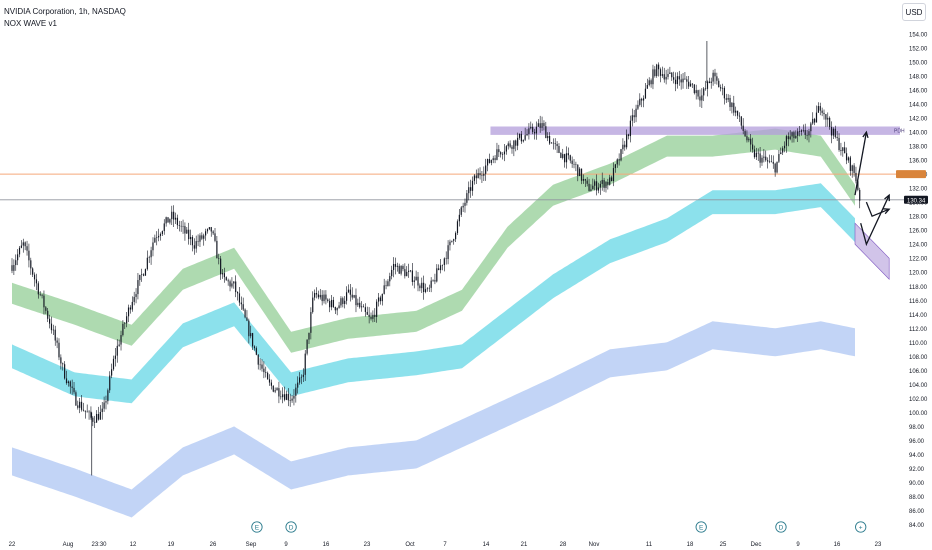 The image size is (932, 550). I want to click on price-tick-label: 114.00, so click(918, 316).